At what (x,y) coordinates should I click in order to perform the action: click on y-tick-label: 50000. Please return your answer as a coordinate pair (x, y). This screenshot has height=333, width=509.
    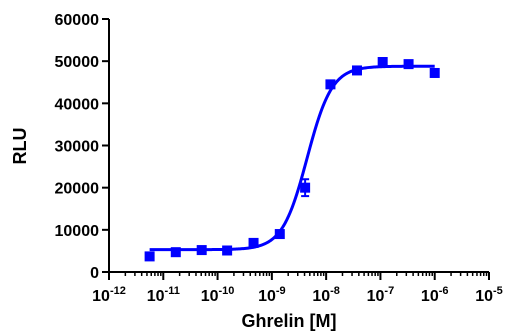
    Looking at the image, I should click on (77, 62).